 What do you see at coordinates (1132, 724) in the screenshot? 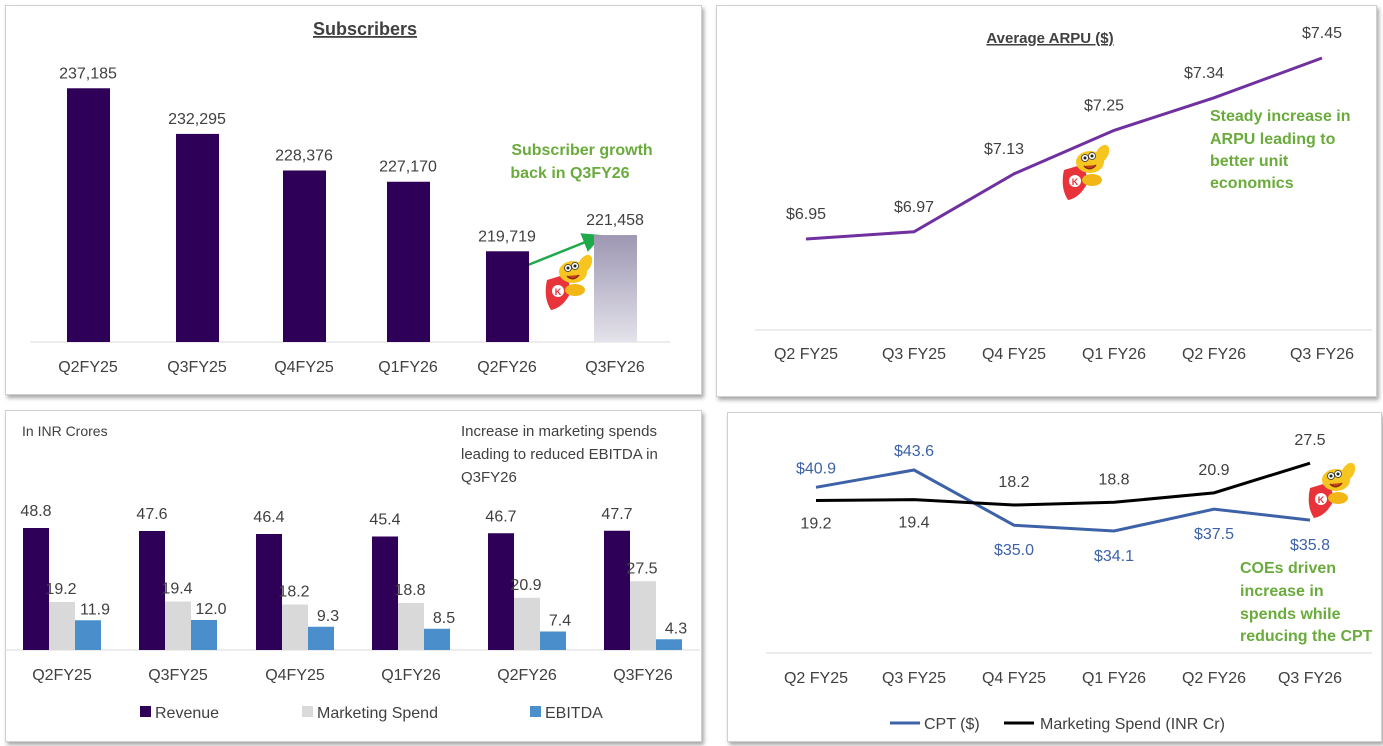
I see `legend-label: Marketing Spend (INR Cr)` at bounding box center [1132, 724].